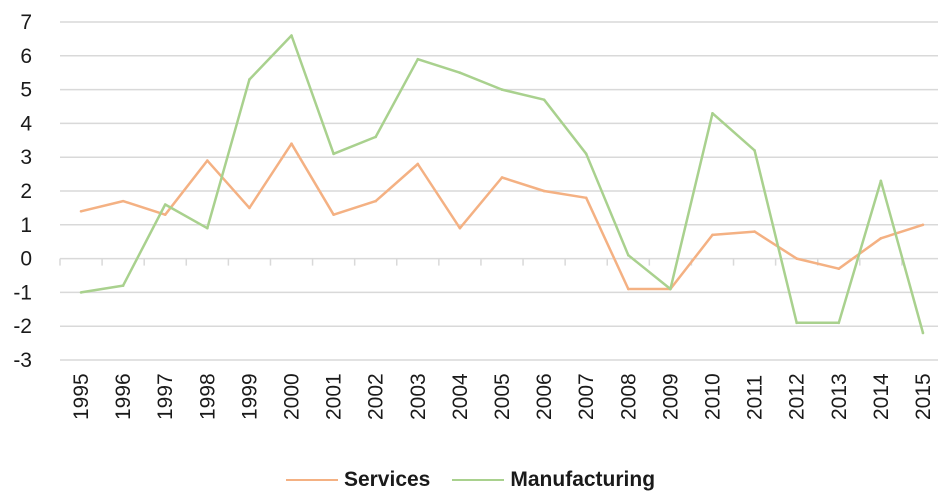 Image resolution: width=941 pixels, height=498 pixels. I want to click on y-tick-label: 6, so click(26, 56).